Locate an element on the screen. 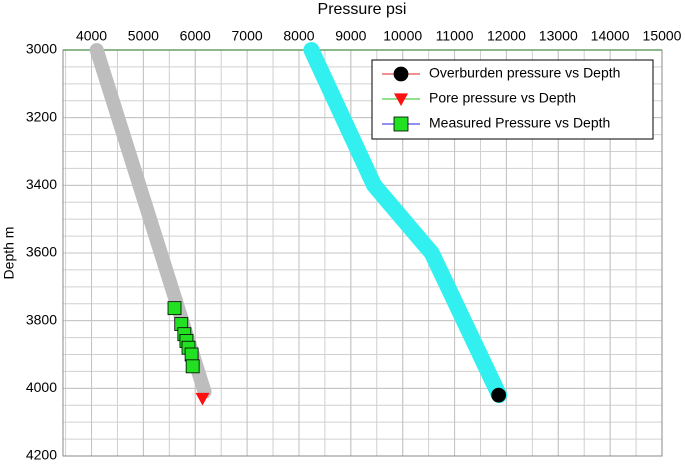 This screenshot has width=685, height=464. y-tick-label: 4000 is located at coordinates (41, 387).